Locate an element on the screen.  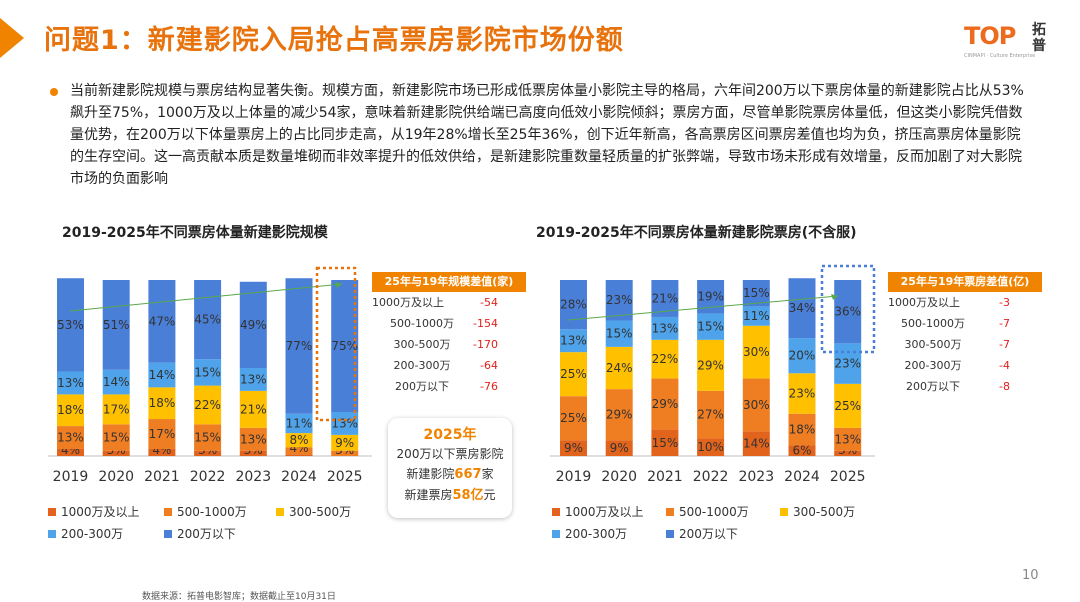
chart-right-bar-2025-seg-1000plus is located at coordinates (848, 453).